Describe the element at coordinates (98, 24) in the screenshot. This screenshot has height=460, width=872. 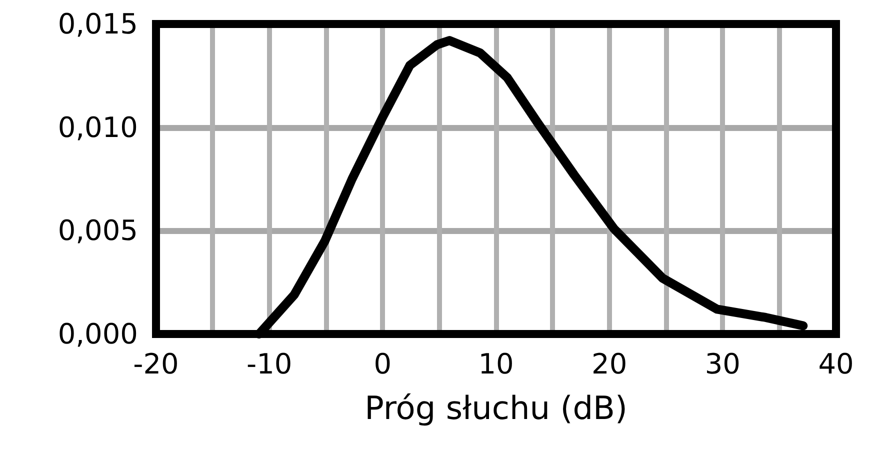
I see `y-tick-label: 0,015` at that location.